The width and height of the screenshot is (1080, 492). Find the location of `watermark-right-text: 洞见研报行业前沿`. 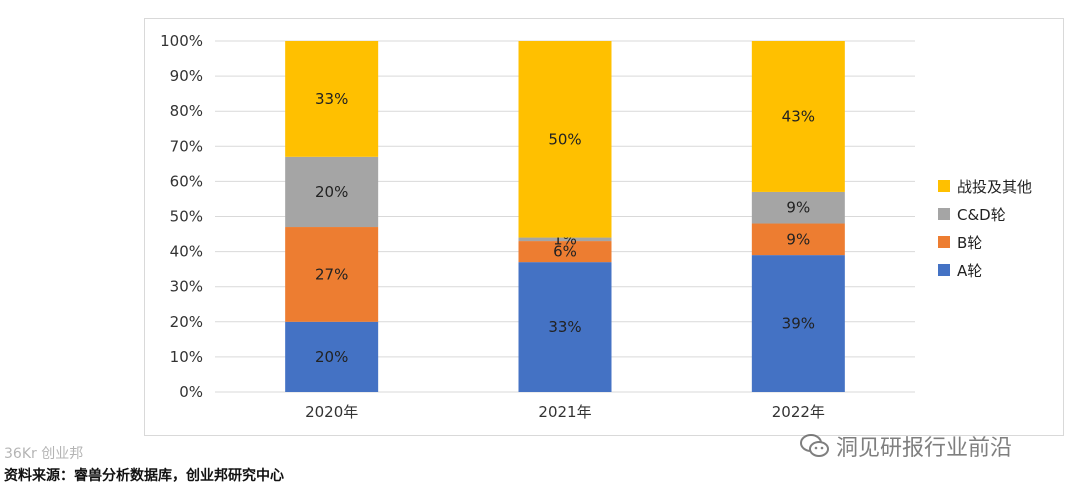

watermark-right-text: 洞见研报行业前沿 is located at coordinates (924, 448).